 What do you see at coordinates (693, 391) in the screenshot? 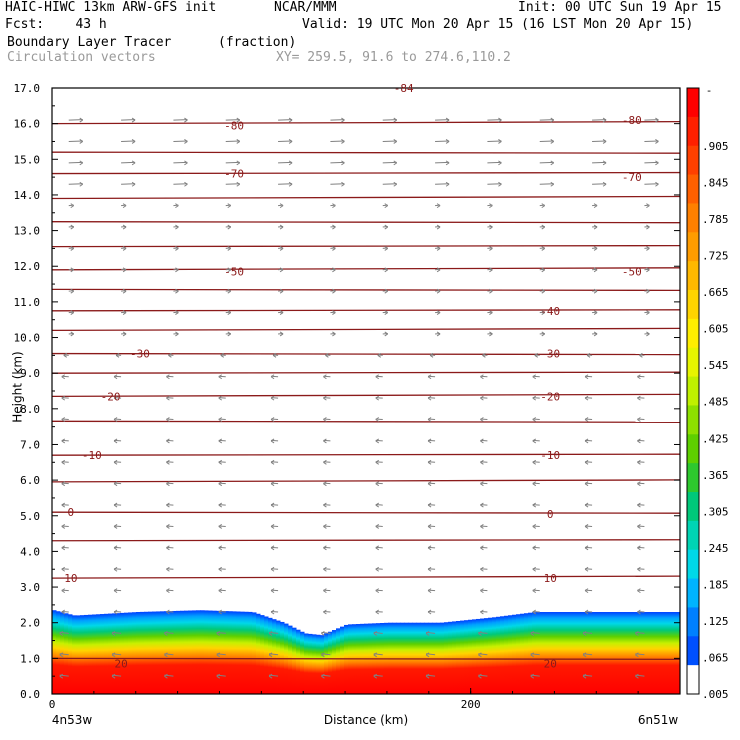
I see `colorbar-frame` at bounding box center [693, 391].